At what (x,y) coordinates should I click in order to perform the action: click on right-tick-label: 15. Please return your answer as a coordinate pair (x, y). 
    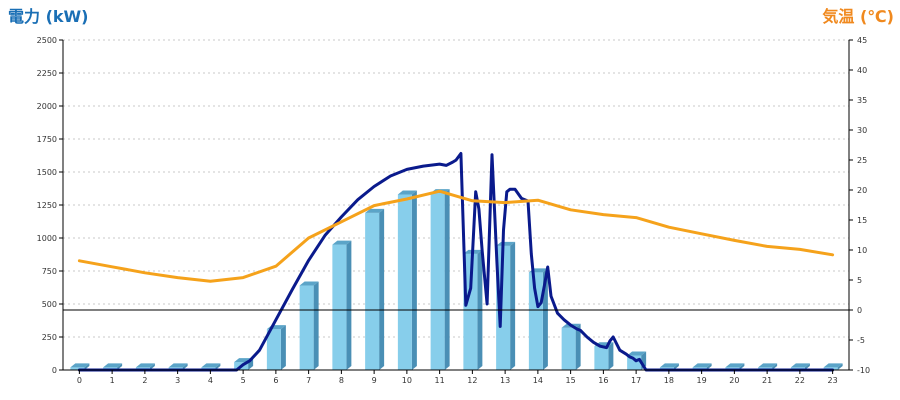
    Looking at the image, I should click on (862, 220).